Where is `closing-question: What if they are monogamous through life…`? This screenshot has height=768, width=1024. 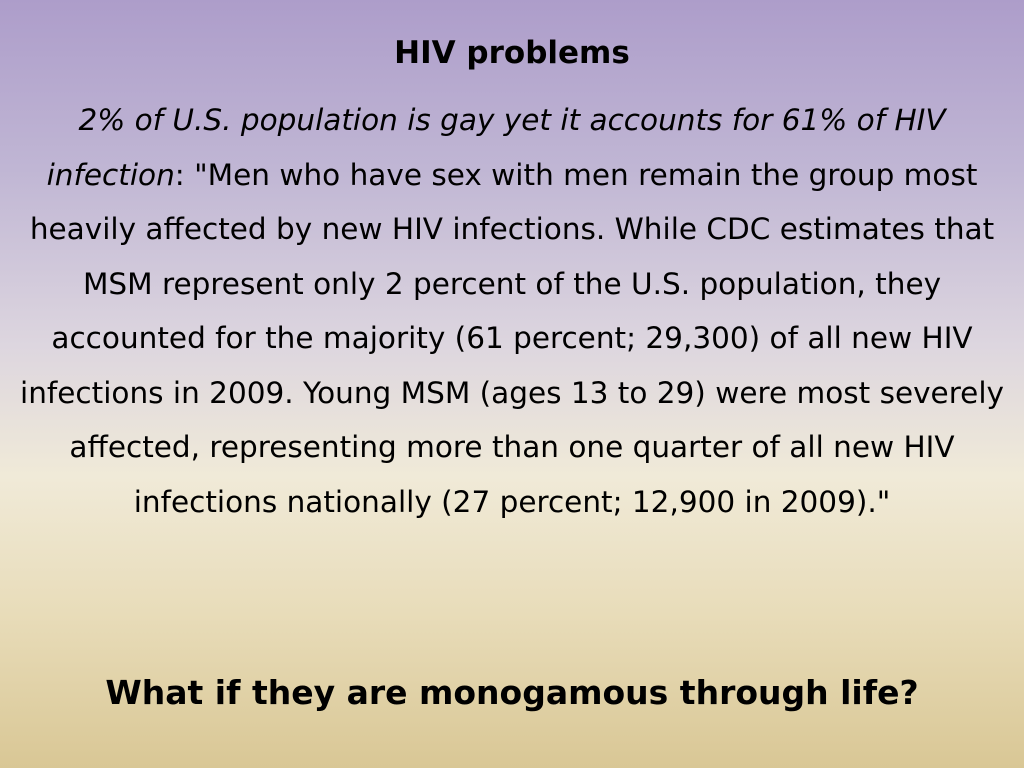 closing-question: What if they are monogamous through life… is located at coordinates (512, 692).